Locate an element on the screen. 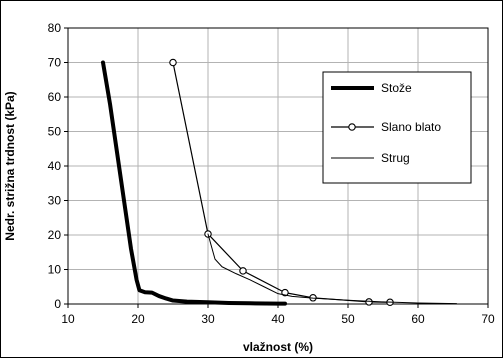  y-tick-label: 0 is located at coordinates (57, 304).